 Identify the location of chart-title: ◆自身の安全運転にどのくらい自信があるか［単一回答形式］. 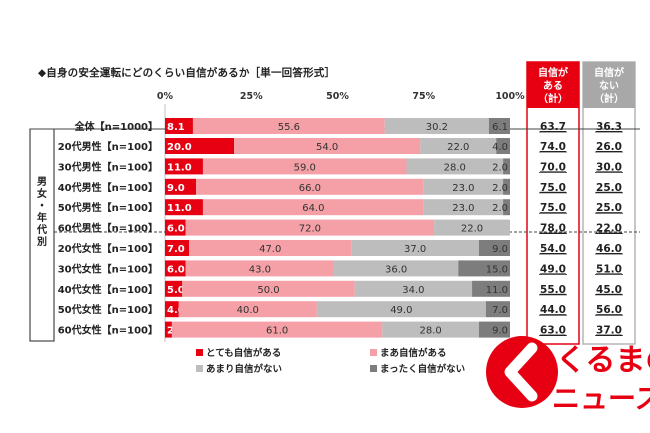
(187, 73).